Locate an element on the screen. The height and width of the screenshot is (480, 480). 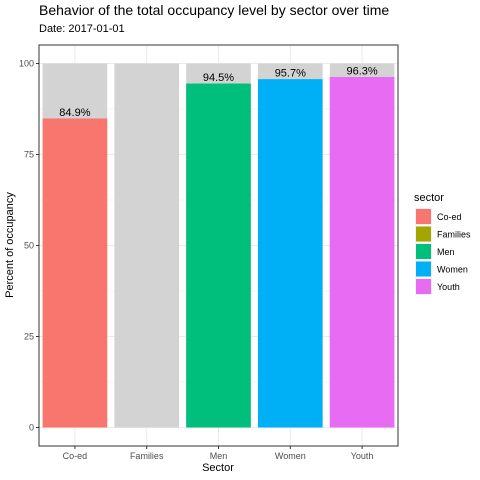
data-label: 94.5% is located at coordinates (218, 78).